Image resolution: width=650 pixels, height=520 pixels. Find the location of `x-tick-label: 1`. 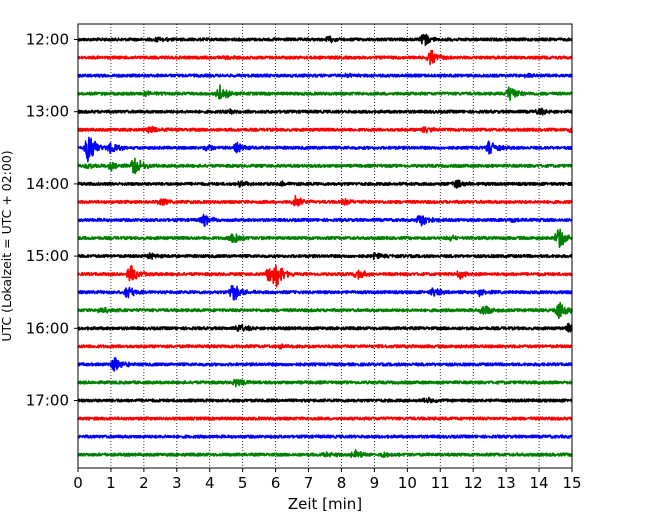

x-tick-label: 1 is located at coordinates (111, 483).